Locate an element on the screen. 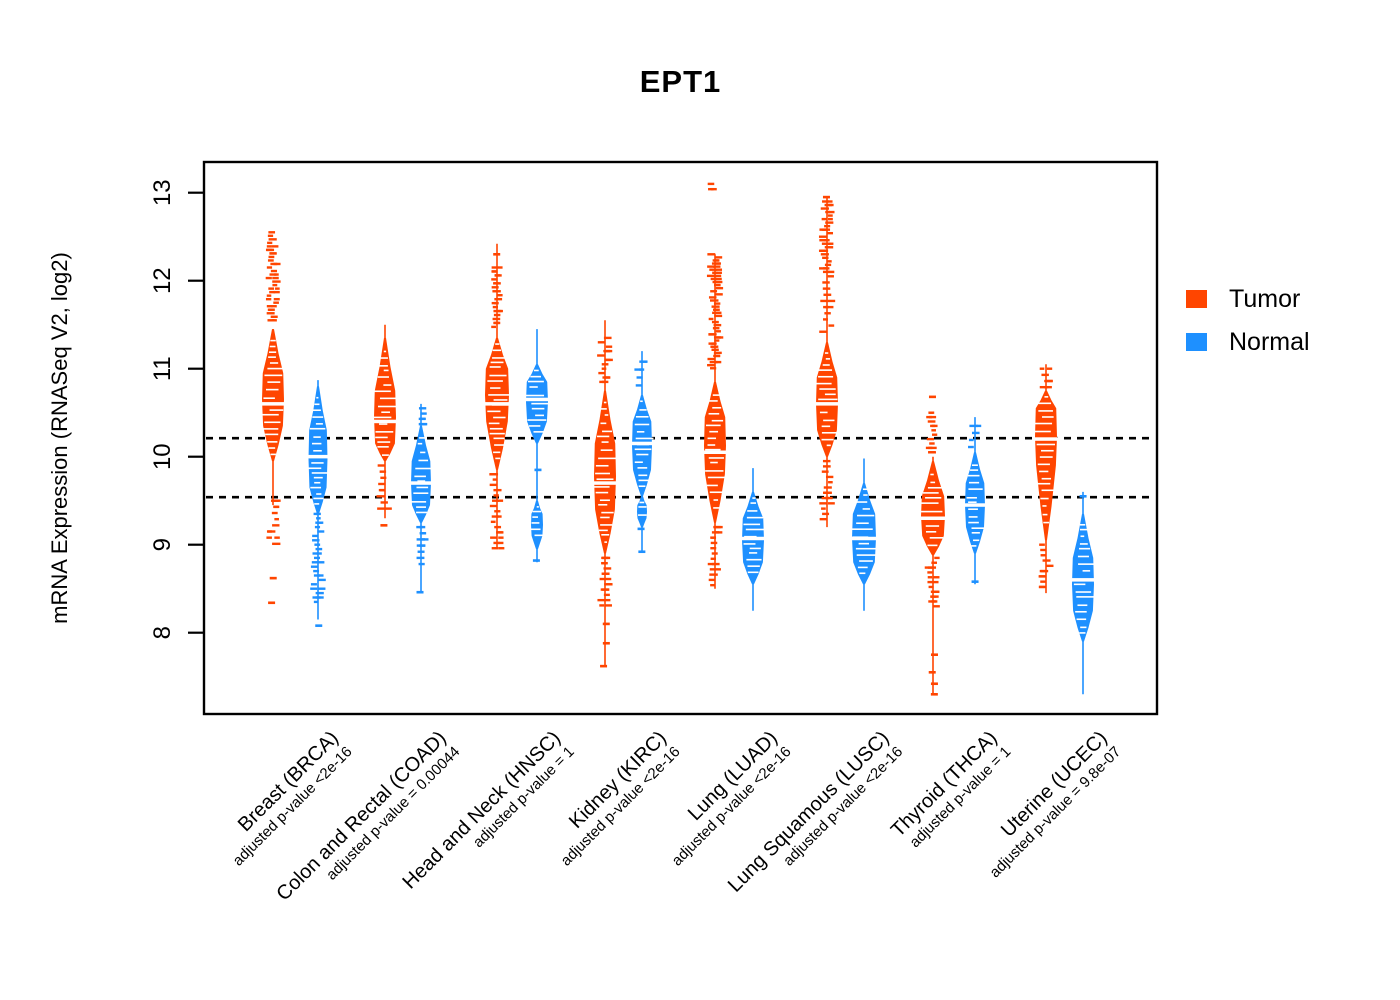  normal-swatch-icon is located at coordinates (1196, 342).